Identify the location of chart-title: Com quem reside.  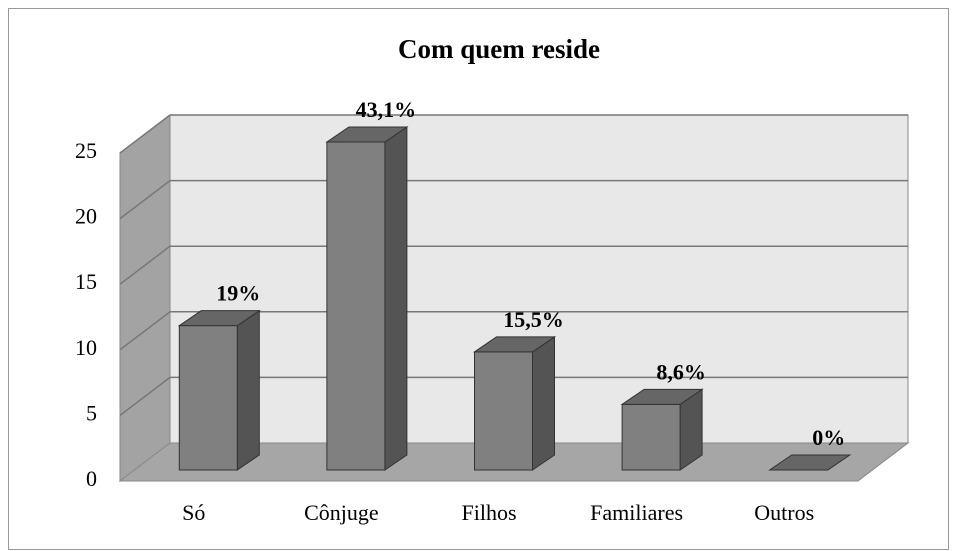
(499, 49).